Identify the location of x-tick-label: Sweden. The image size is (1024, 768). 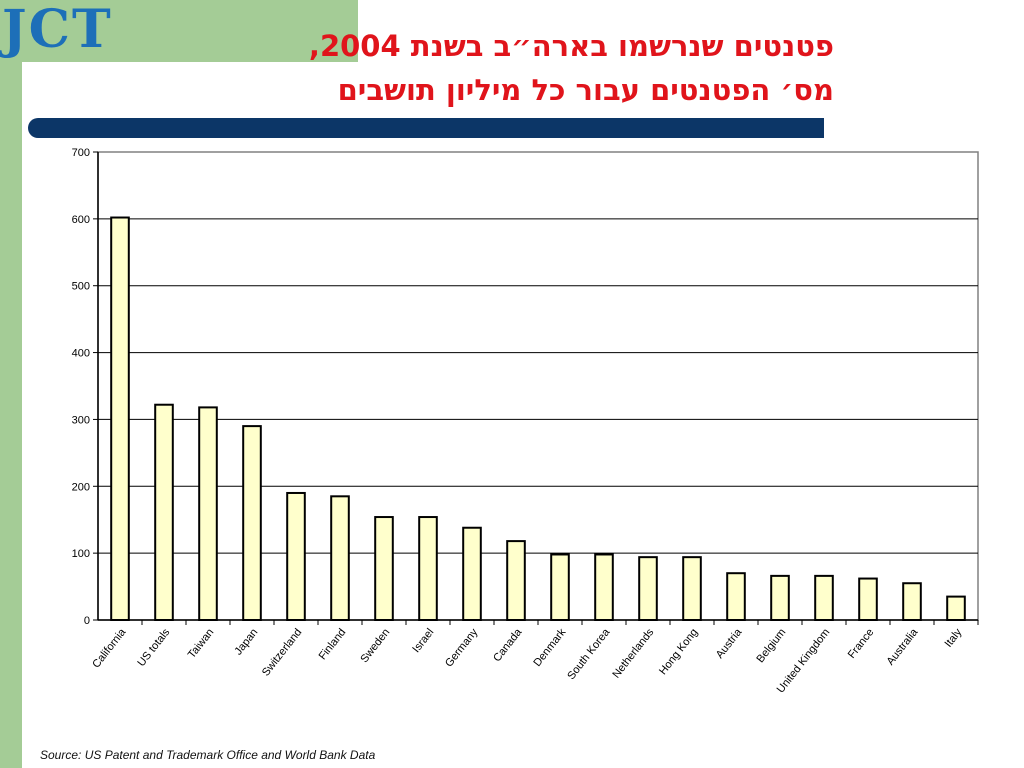
(375, 645).